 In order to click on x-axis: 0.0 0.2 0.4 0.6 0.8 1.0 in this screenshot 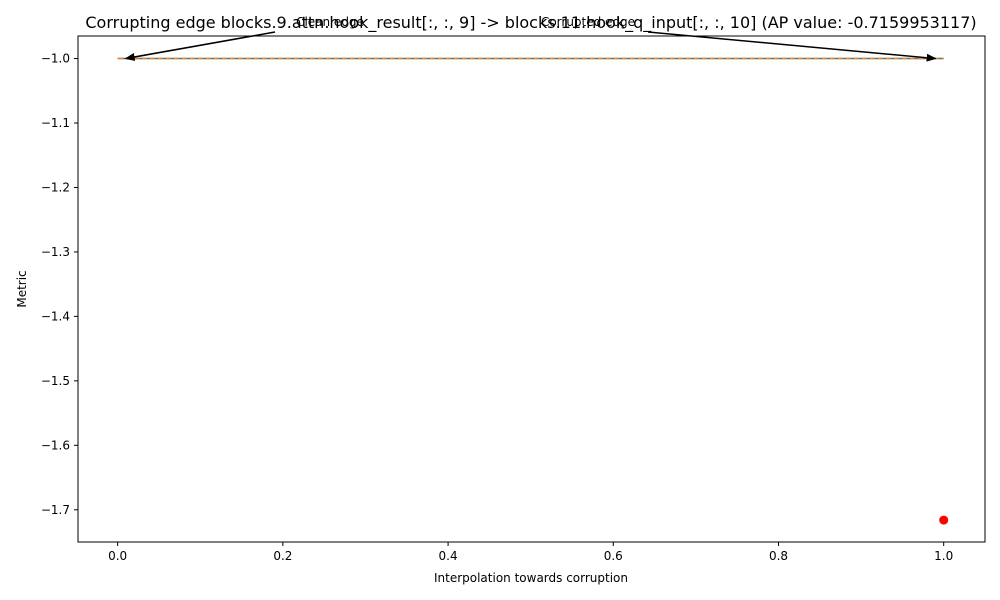, I will do `click(530, 552)`.